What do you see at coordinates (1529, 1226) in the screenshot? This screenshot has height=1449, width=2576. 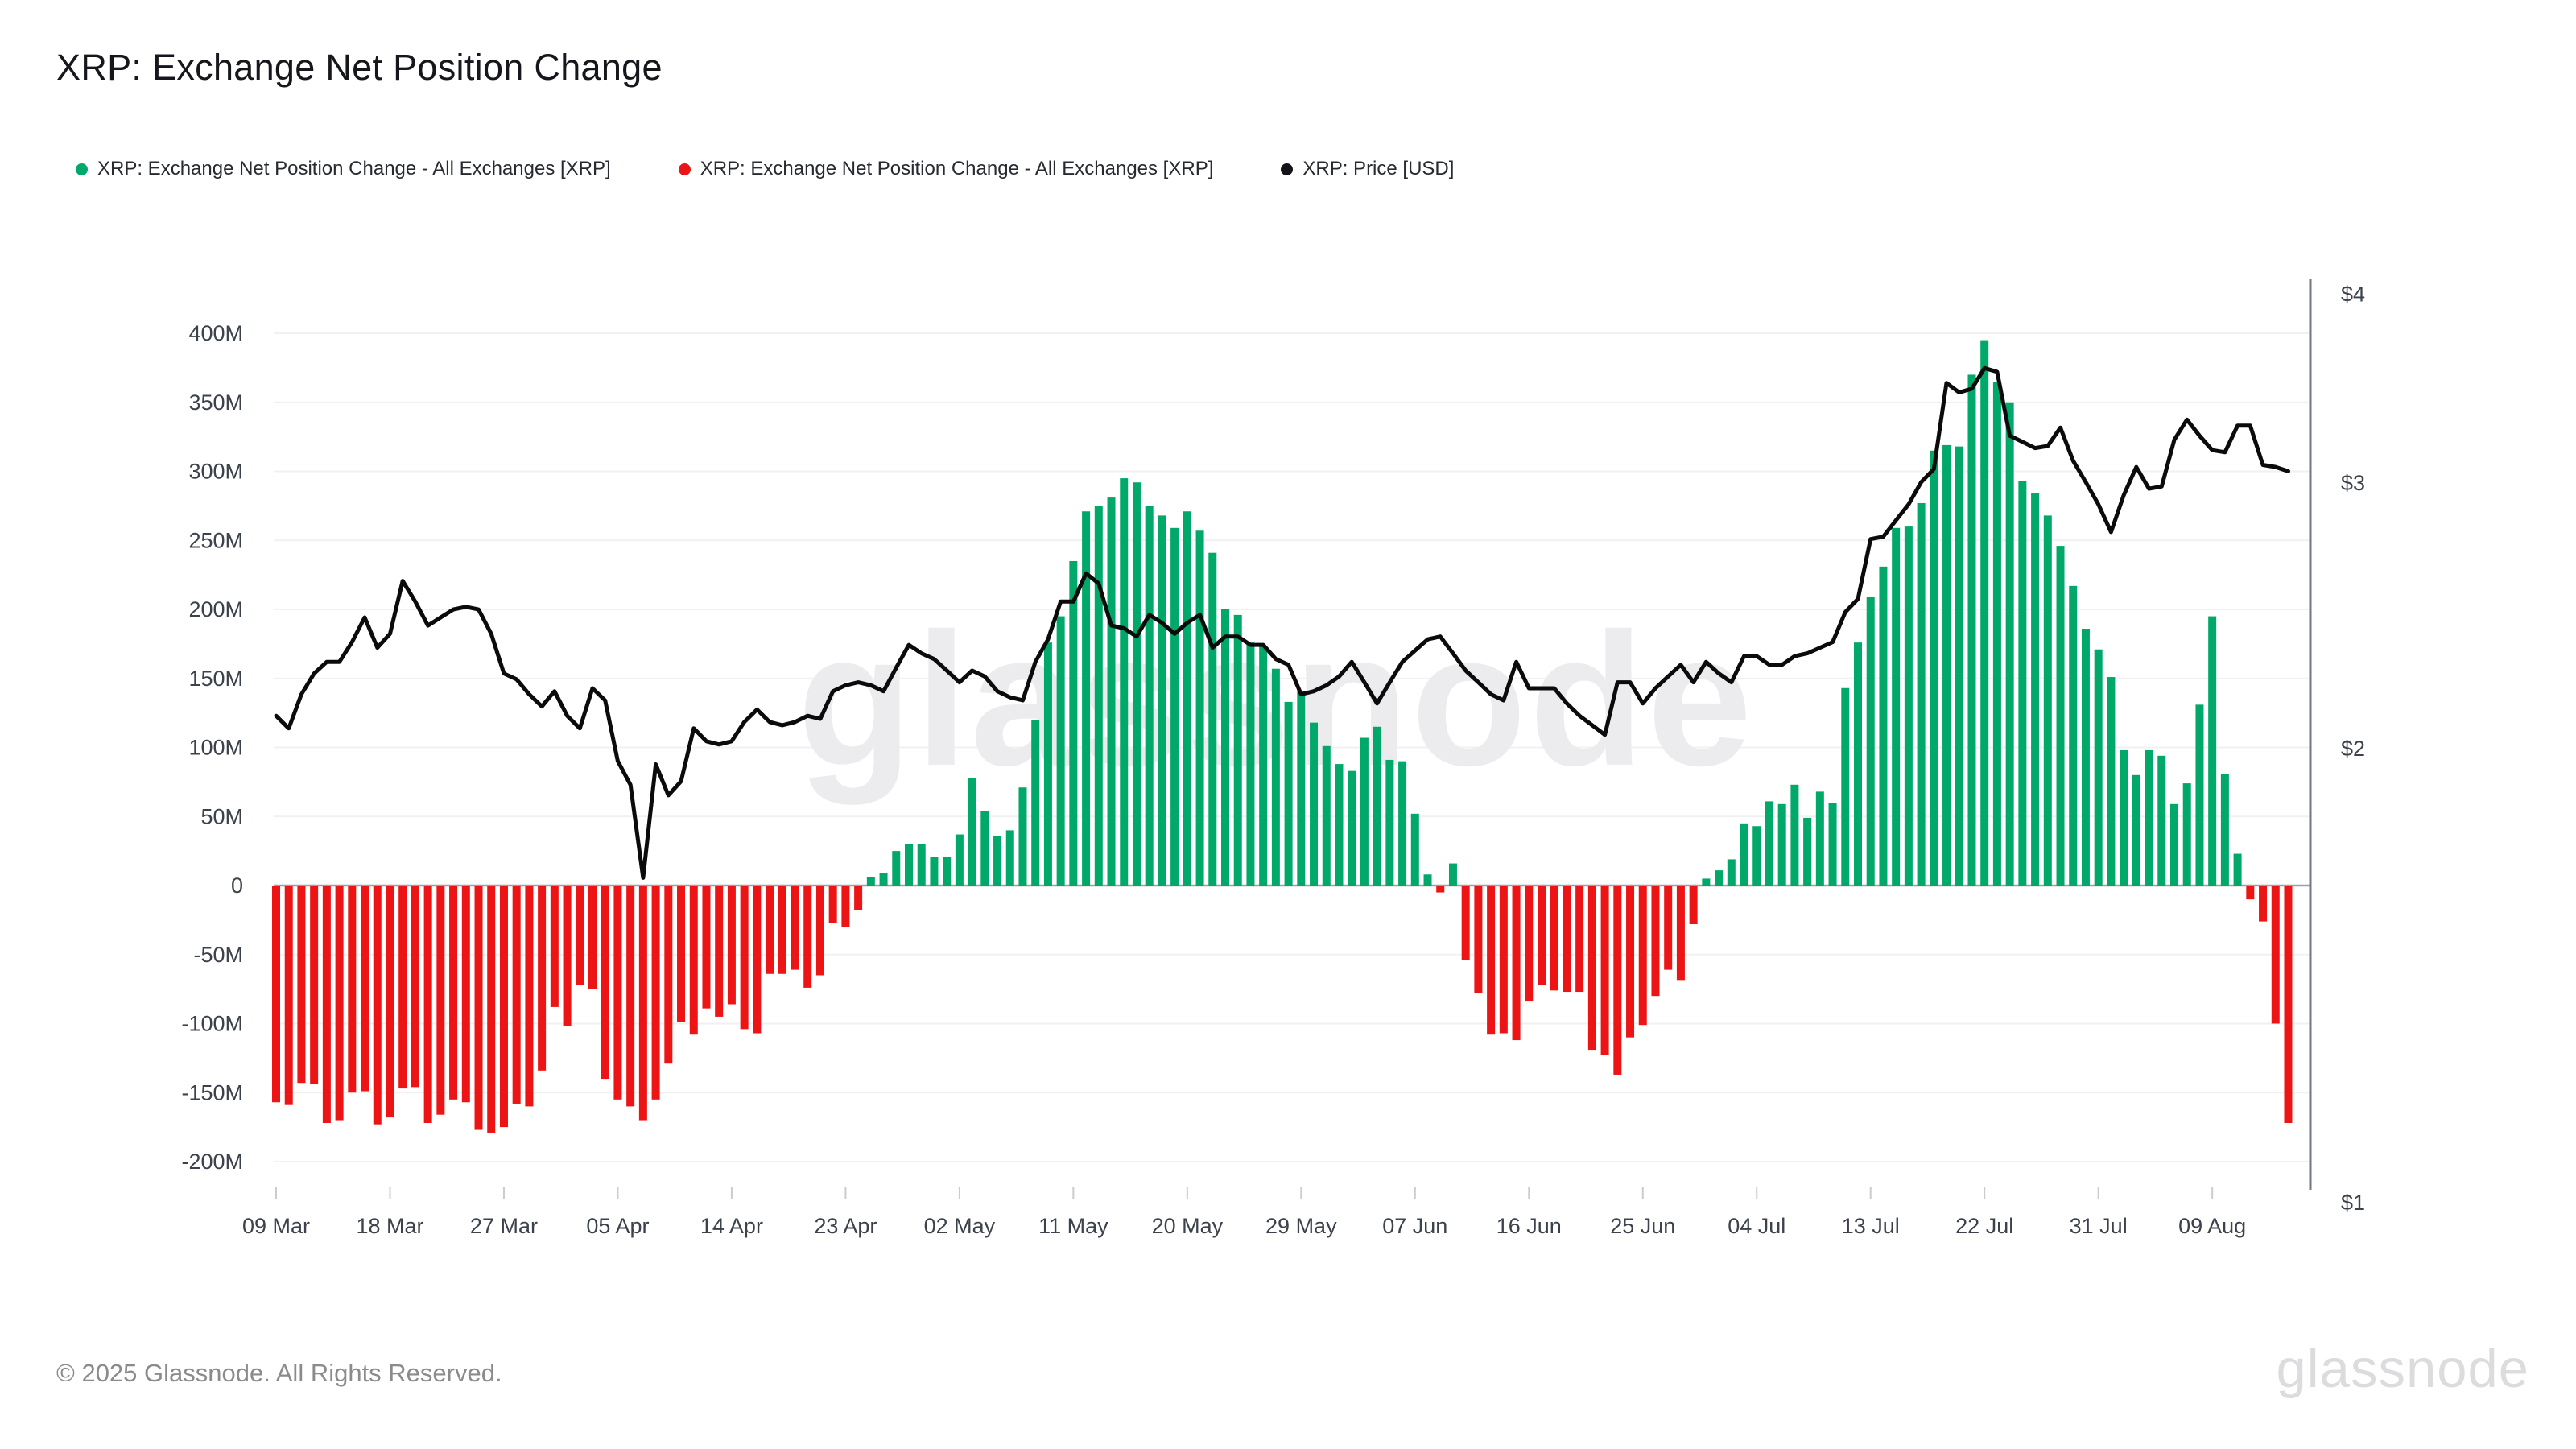 I see `x-tick-label: 16 Jun` at bounding box center [1529, 1226].